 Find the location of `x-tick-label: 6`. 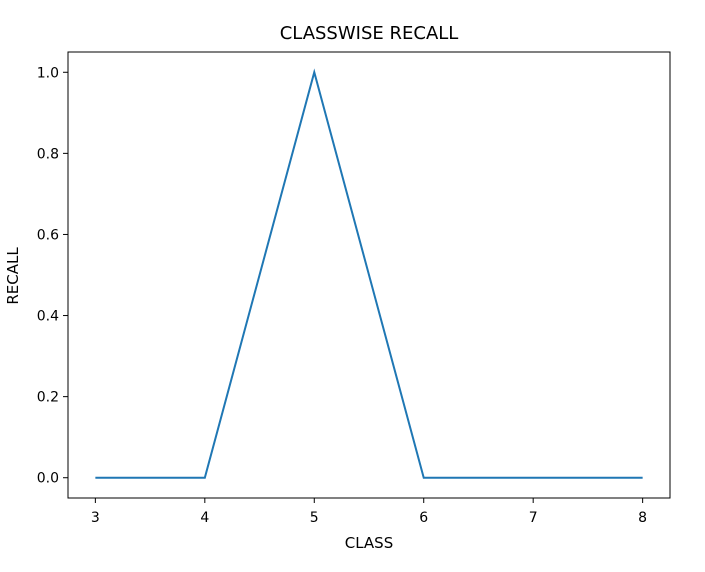

x-tick-label: 6 is located at coordinates (423, 518).